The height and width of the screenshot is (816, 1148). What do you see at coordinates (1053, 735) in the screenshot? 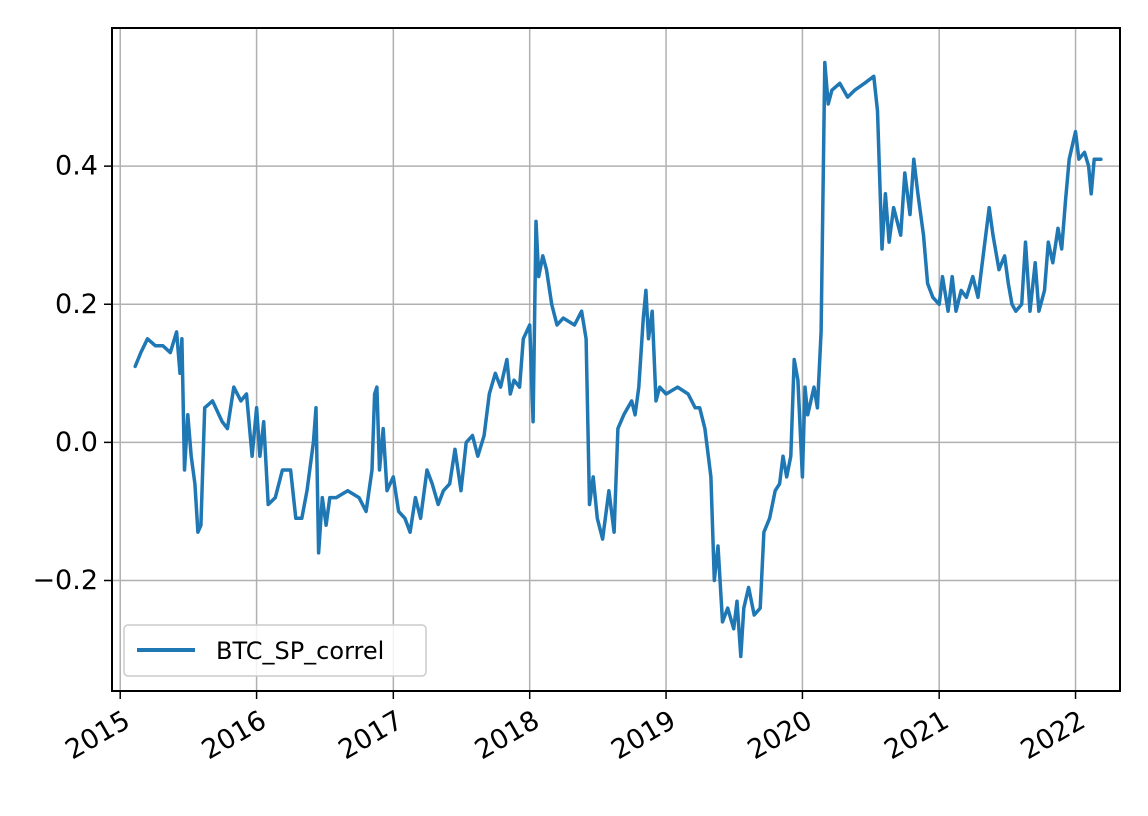
I see `x-tick-label: 2022` at bounding box center [1053, 735].